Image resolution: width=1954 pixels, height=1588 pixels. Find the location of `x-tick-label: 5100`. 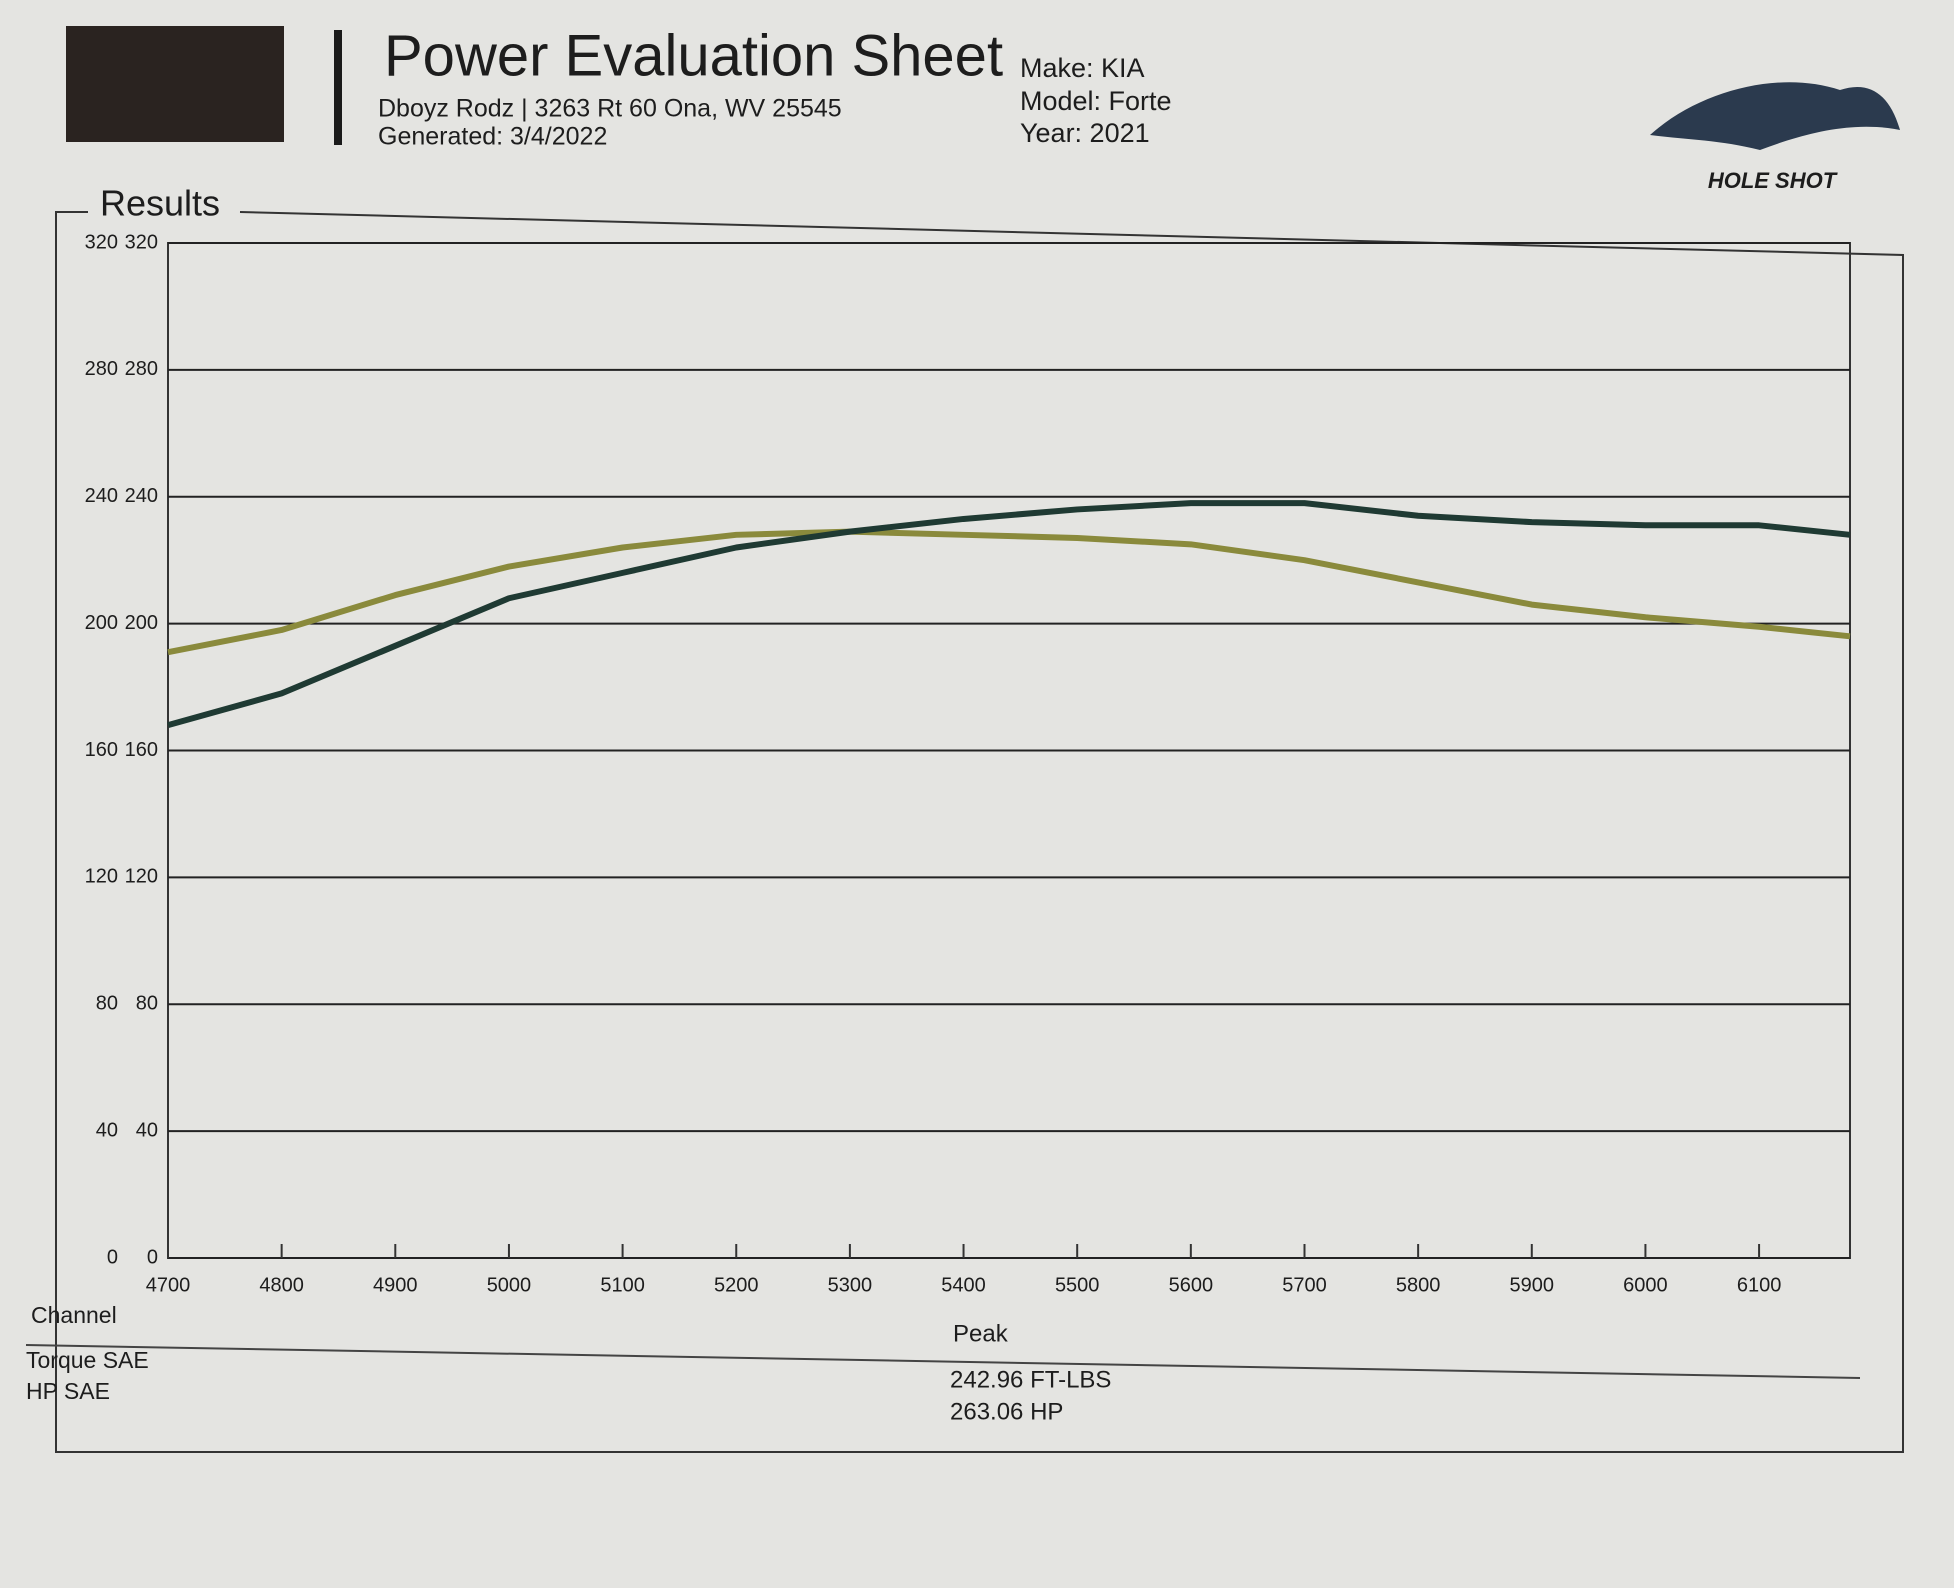

x-tick-label: 5100 is located at coordinates (622, 1285).